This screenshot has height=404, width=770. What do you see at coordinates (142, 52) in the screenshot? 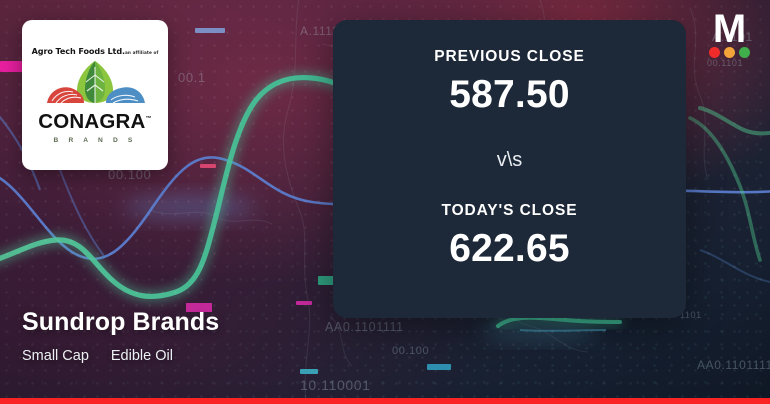
I see `affiliation-note: an affiliate of` at bounding box center [142, 52].